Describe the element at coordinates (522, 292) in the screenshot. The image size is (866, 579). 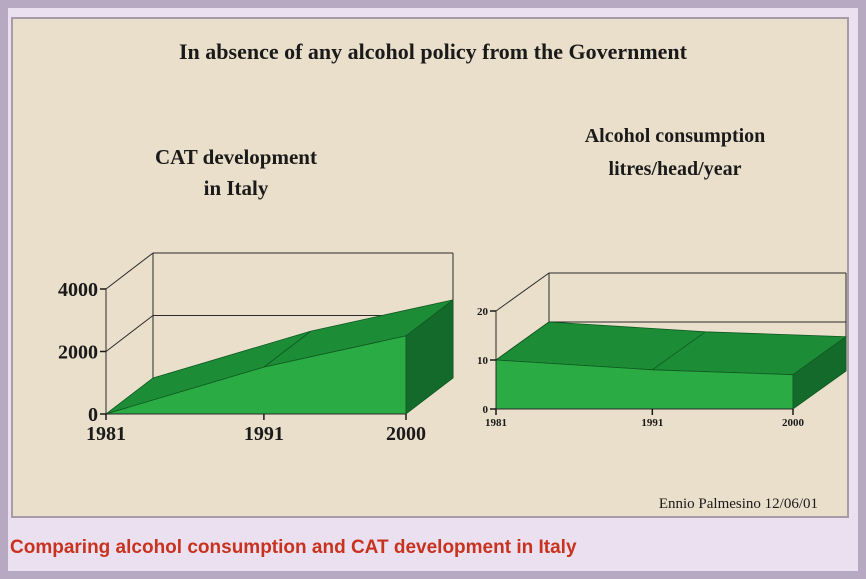
I see `alcohol-top-depth-line` at that location.